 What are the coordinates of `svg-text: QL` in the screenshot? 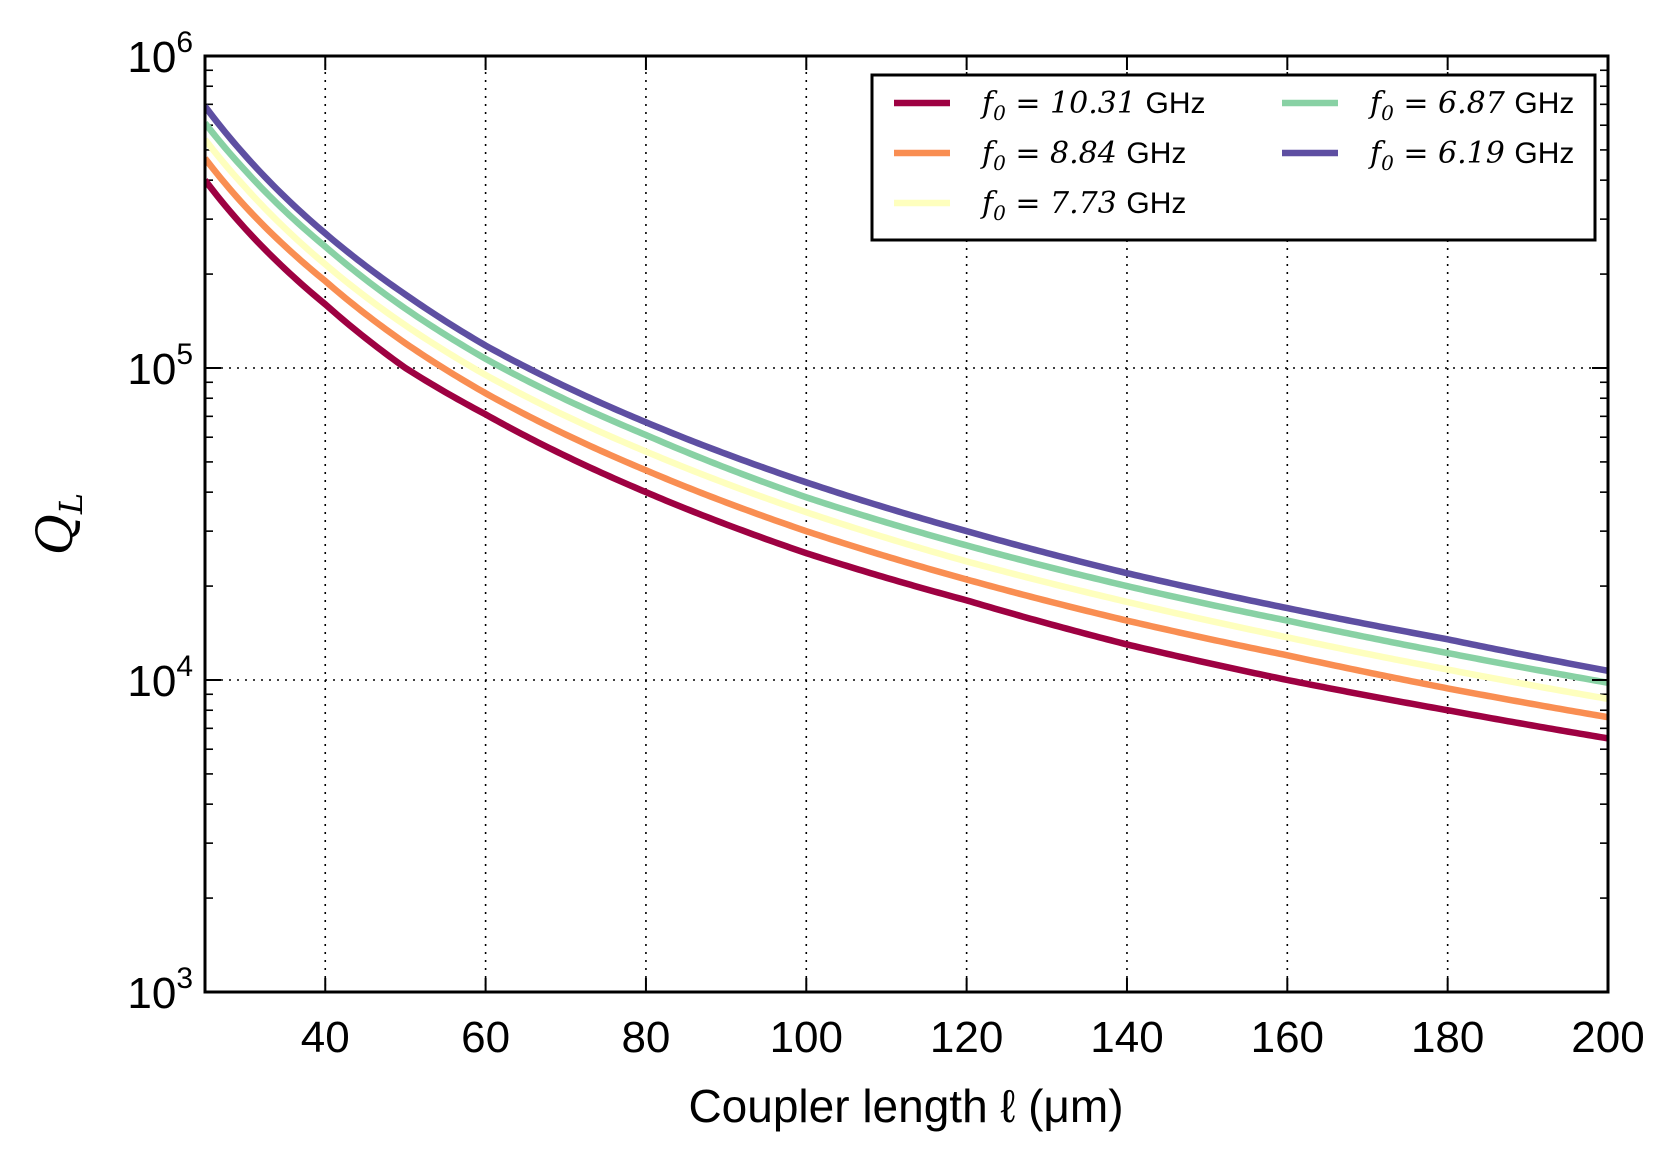 It's located at (58, 524).